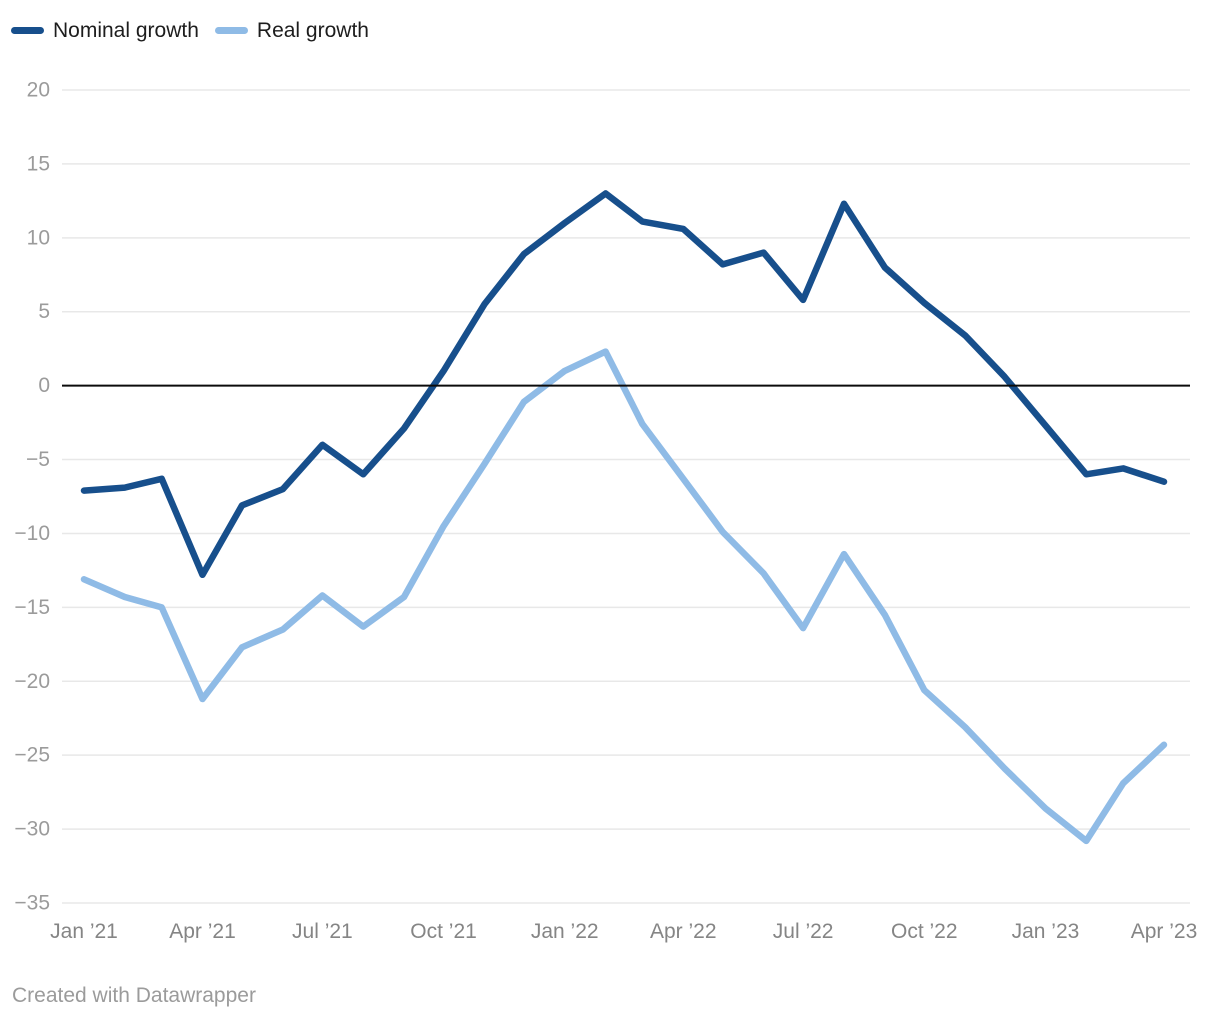 Image resolution: width=1220 pixels, height=1020 pixels. I want to click on x-tick-label: Oct ’21, so click(443, 931).